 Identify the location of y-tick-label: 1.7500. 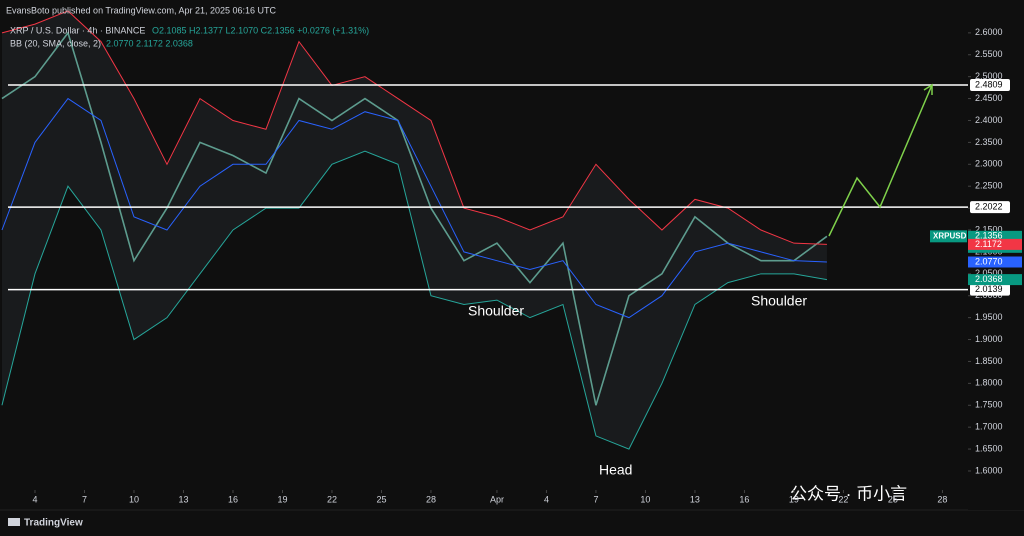
(989, 405).